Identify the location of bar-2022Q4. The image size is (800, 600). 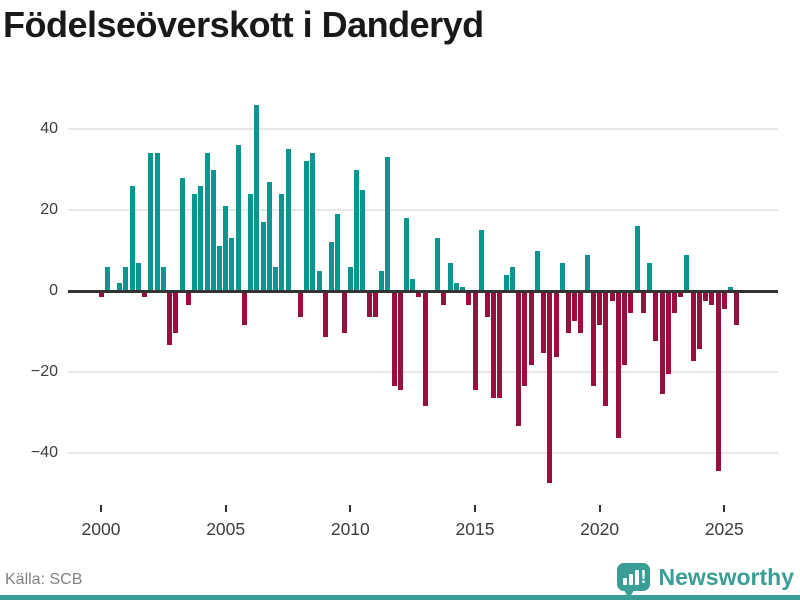
(668, 333).